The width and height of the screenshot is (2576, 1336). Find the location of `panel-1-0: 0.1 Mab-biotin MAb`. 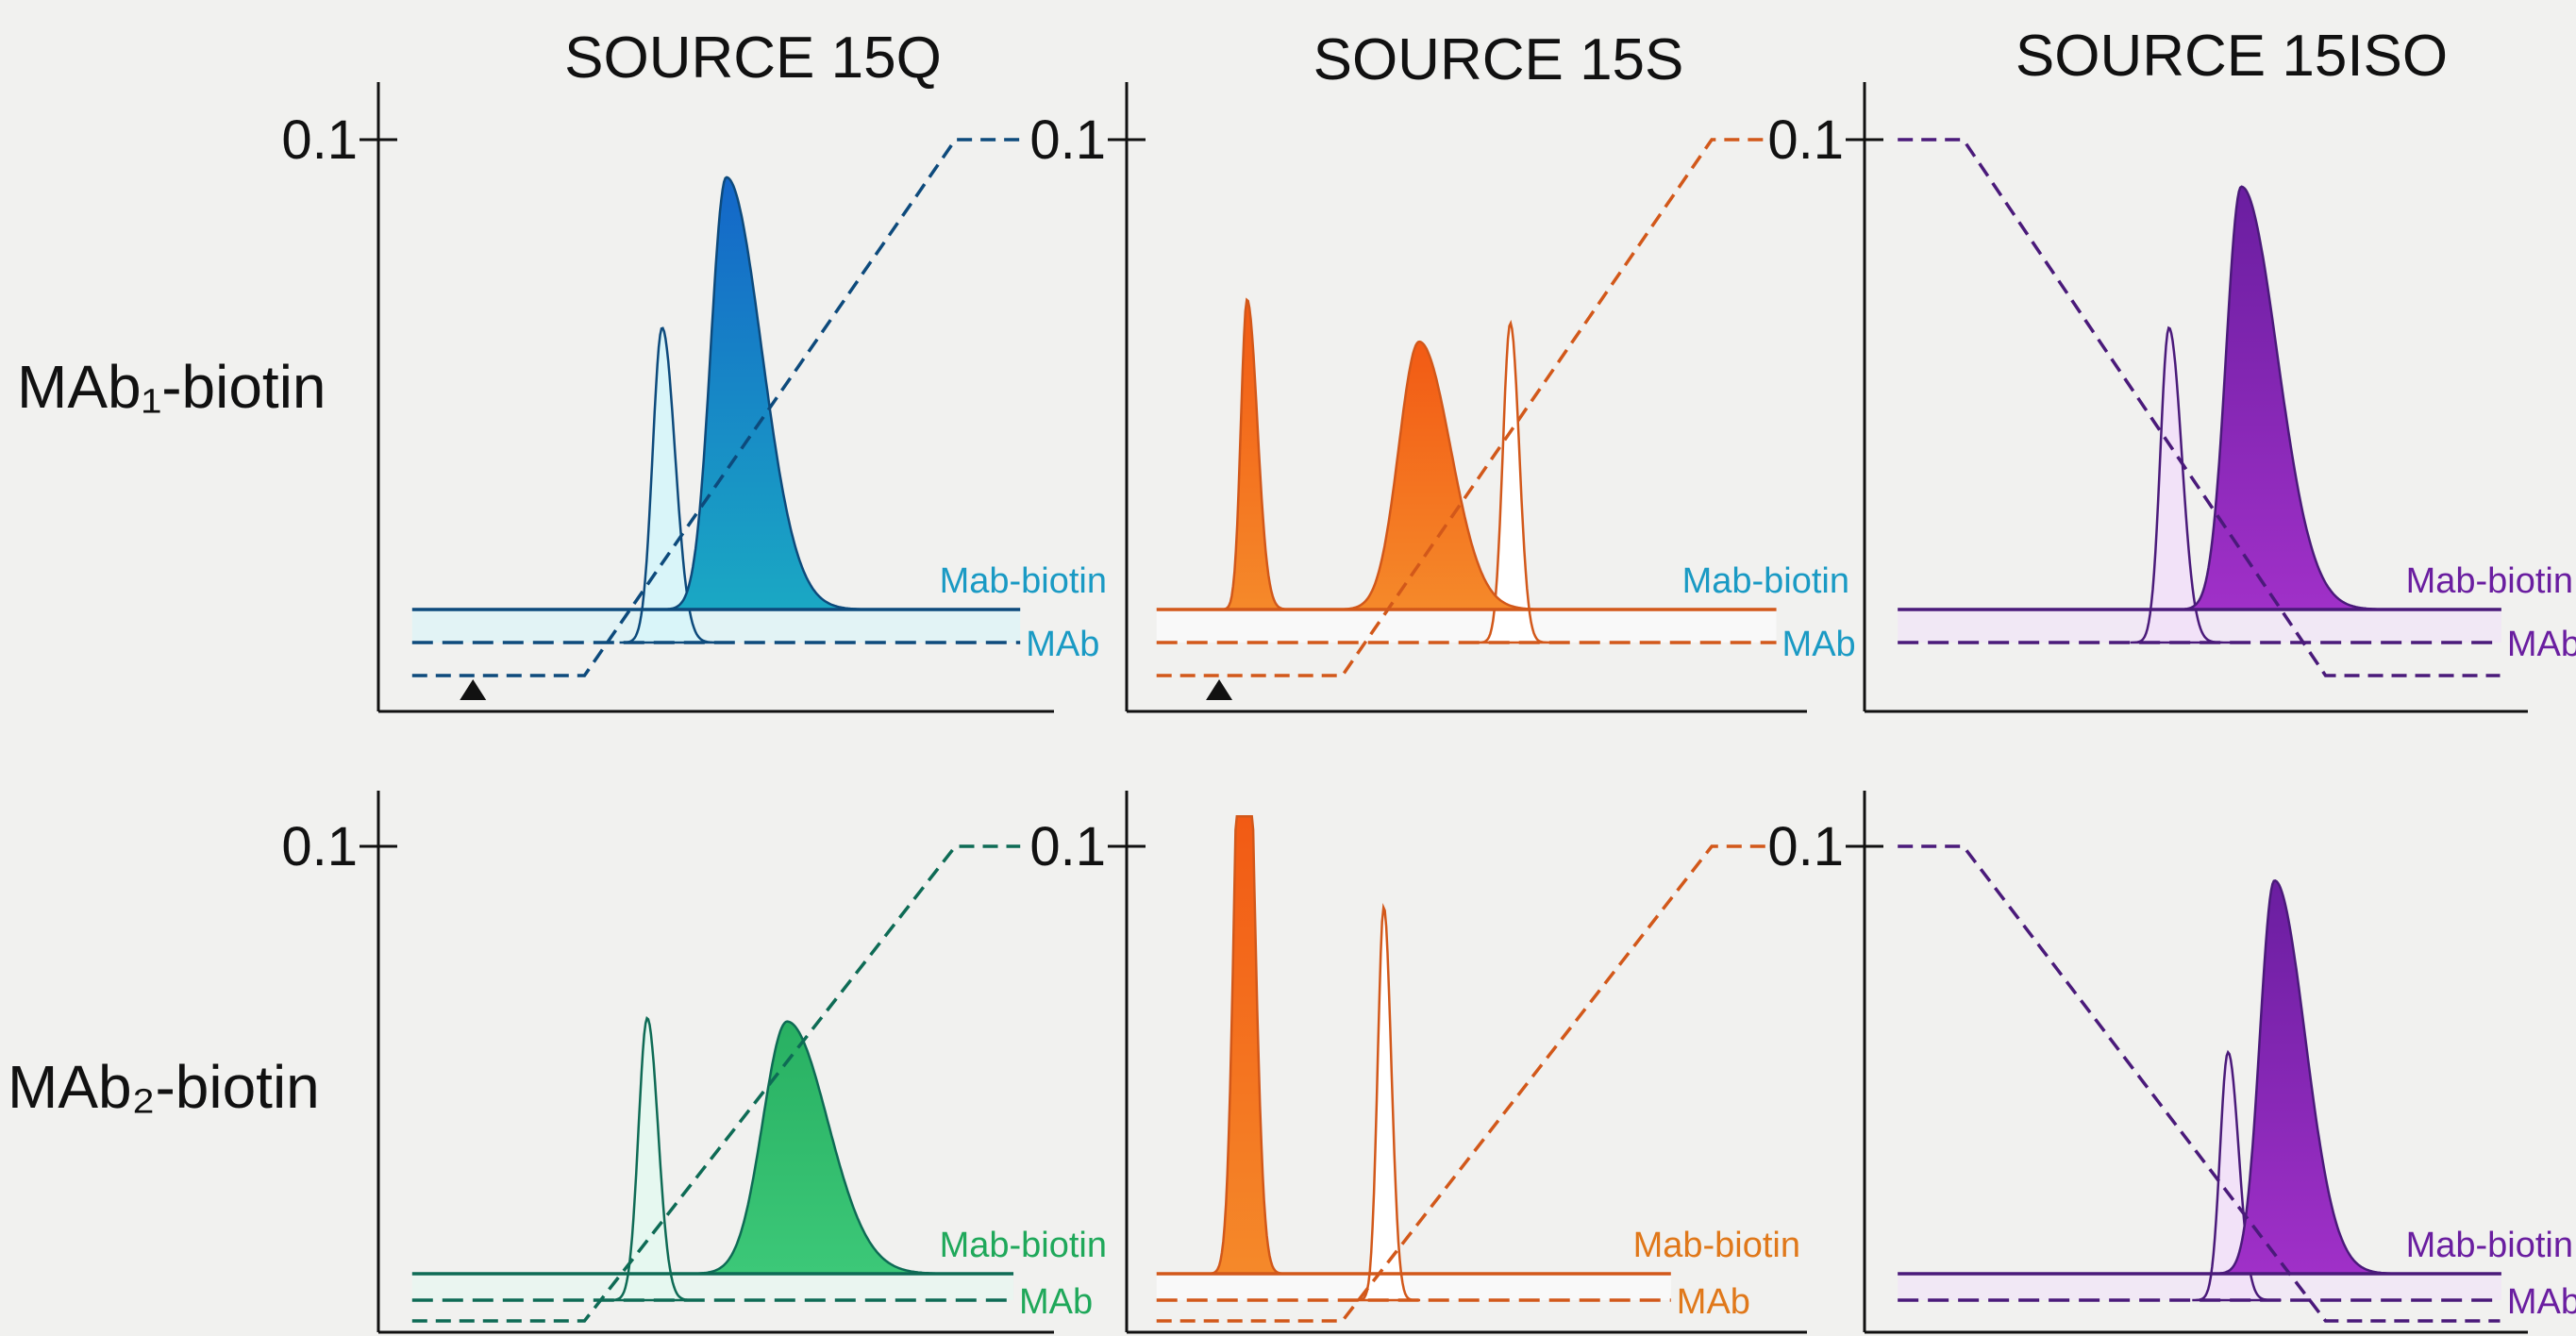

panel-1-0: 0.1 Mab-biotin MAb is located at coordinates (694, 1062).